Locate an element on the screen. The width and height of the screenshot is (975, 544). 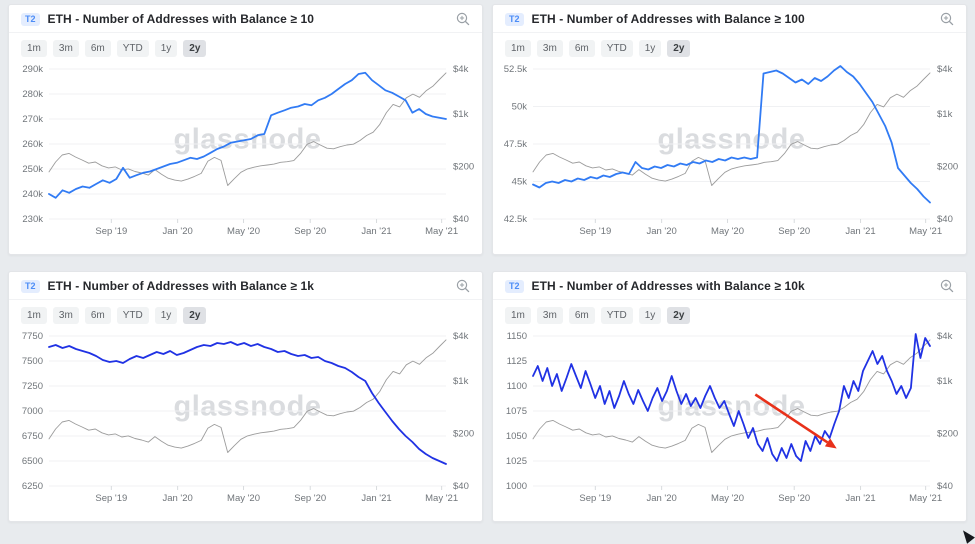
left-axis-tick-label: 290k is located at coordinates (32, 69).